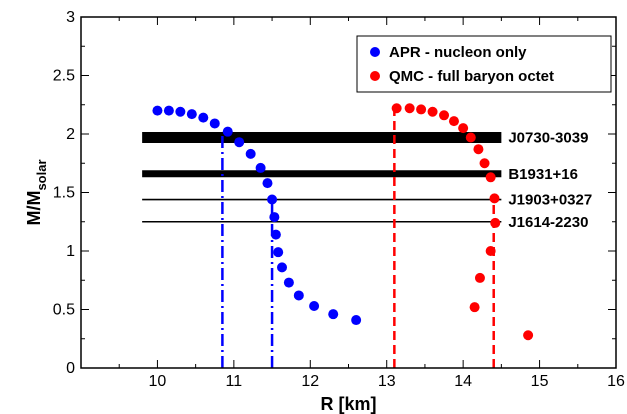 The height and width of the screenshot is (414, 627). I want to click on svg-text: M/Msolar, so click(36, 192).